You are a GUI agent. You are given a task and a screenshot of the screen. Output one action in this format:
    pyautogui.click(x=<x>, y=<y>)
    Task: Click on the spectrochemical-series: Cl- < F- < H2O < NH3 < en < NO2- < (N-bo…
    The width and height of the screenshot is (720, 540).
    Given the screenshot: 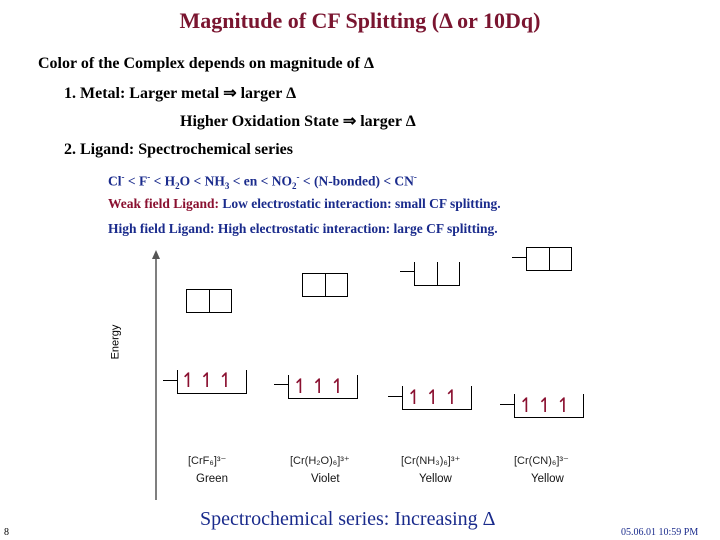 What is the action you would take?
    pyautogui.click(x=262, y=182)
    